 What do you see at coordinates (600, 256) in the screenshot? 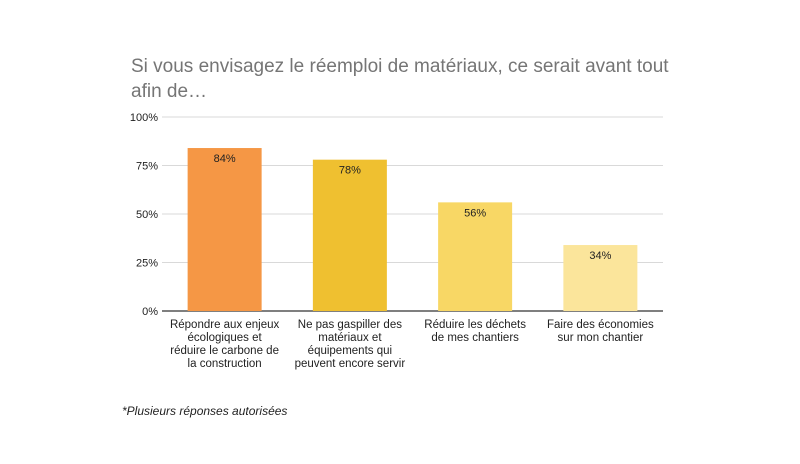
I see `bar-value-label: 34%` at bounding box center [600, 256].